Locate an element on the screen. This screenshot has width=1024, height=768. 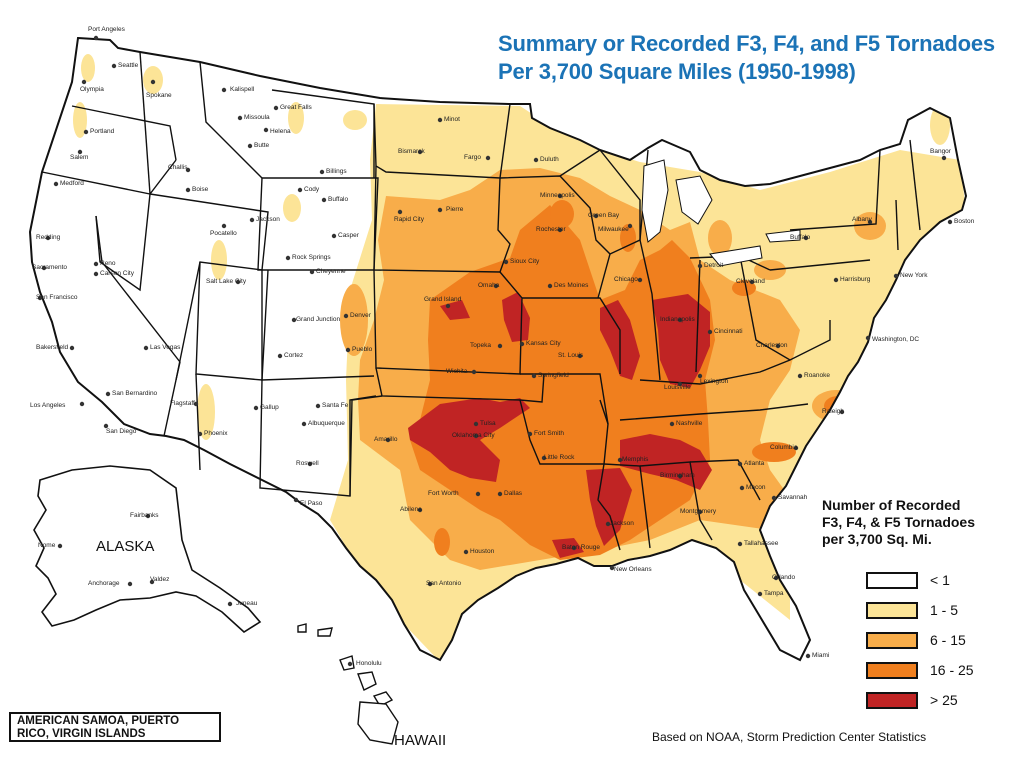
city-label: Buffalo is located at coordinates (338, 199).